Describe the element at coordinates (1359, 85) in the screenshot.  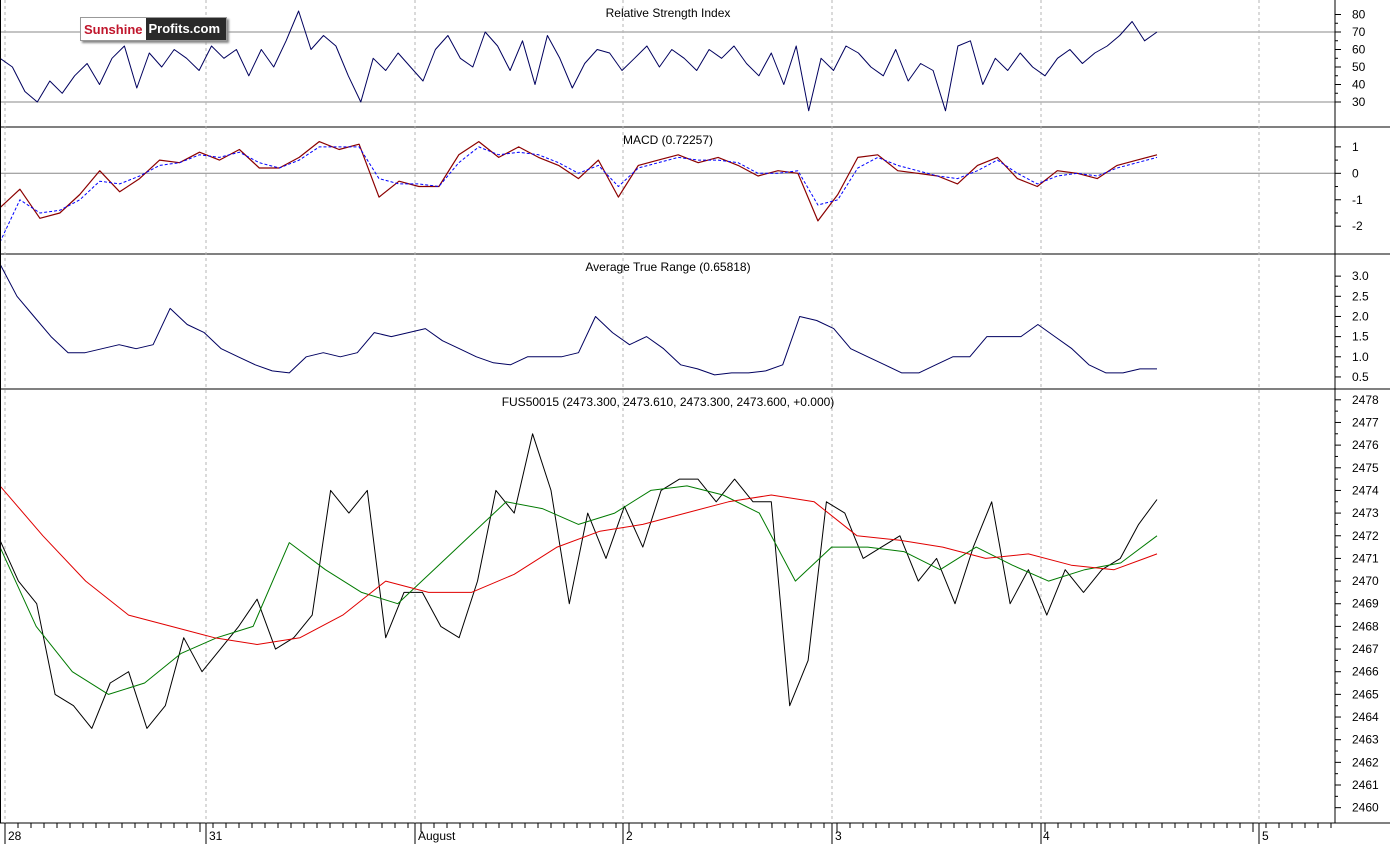
I see `rsi-ytick-label: 40` at that location.